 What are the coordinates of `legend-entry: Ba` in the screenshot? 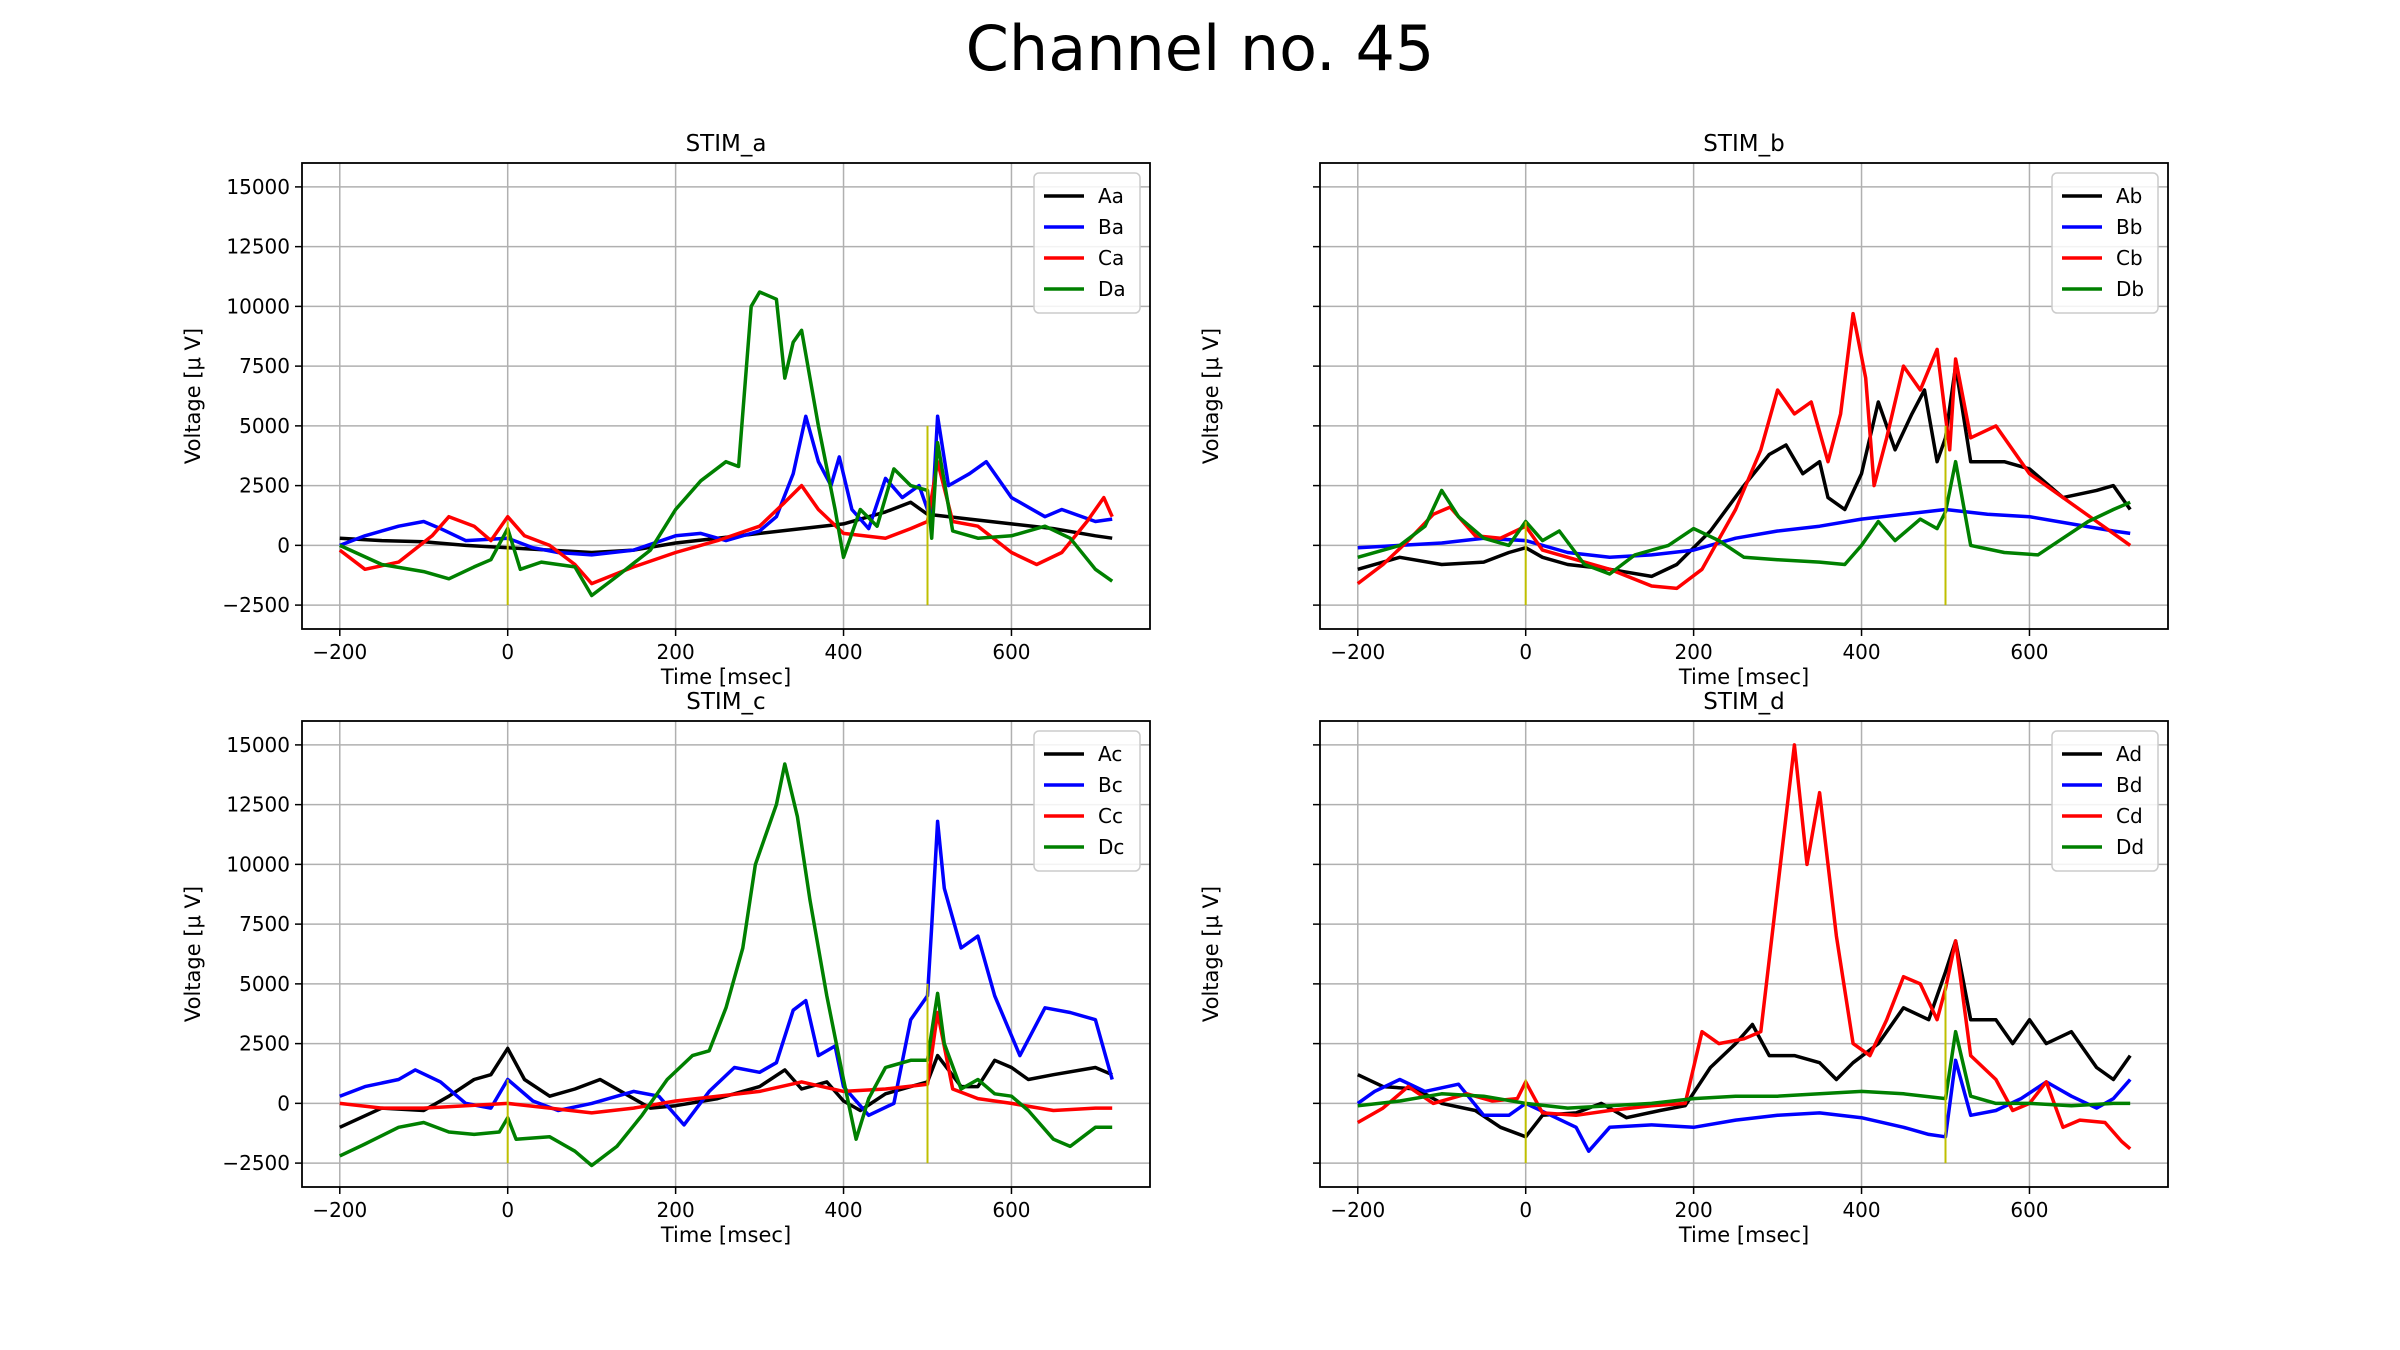 It's located at (1111, 227).